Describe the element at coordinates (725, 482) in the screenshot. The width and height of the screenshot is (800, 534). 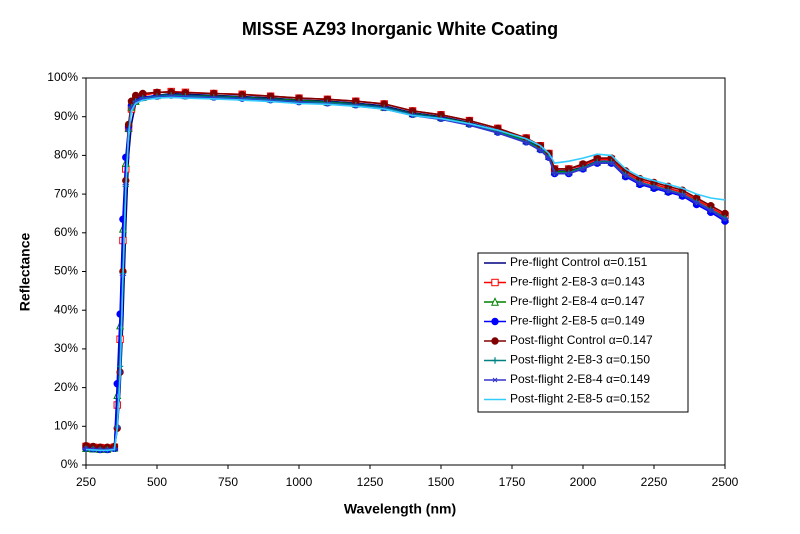
I see `x-tick-label: 2500` at that location.